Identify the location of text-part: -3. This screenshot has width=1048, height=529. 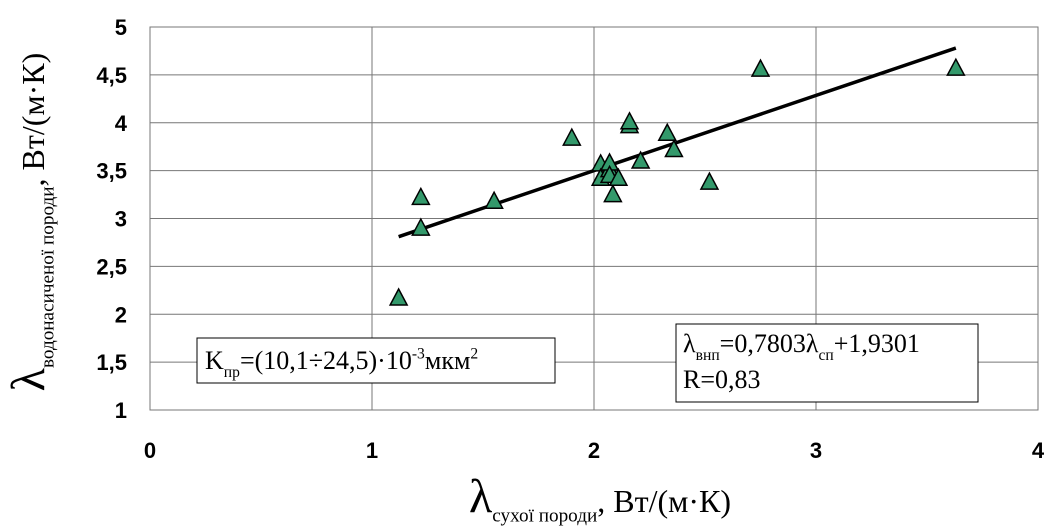
(418, 354).